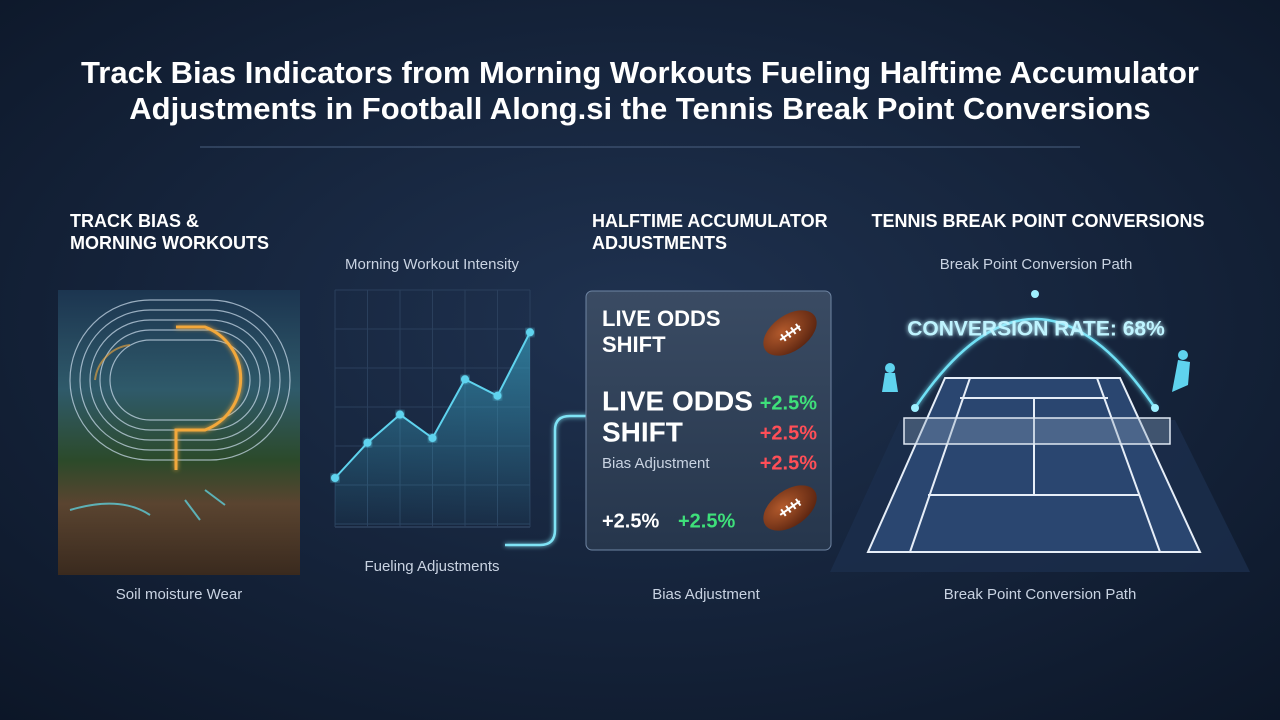  I want to click on panel-caption: Soil moisture Wear, so click(179, 594).